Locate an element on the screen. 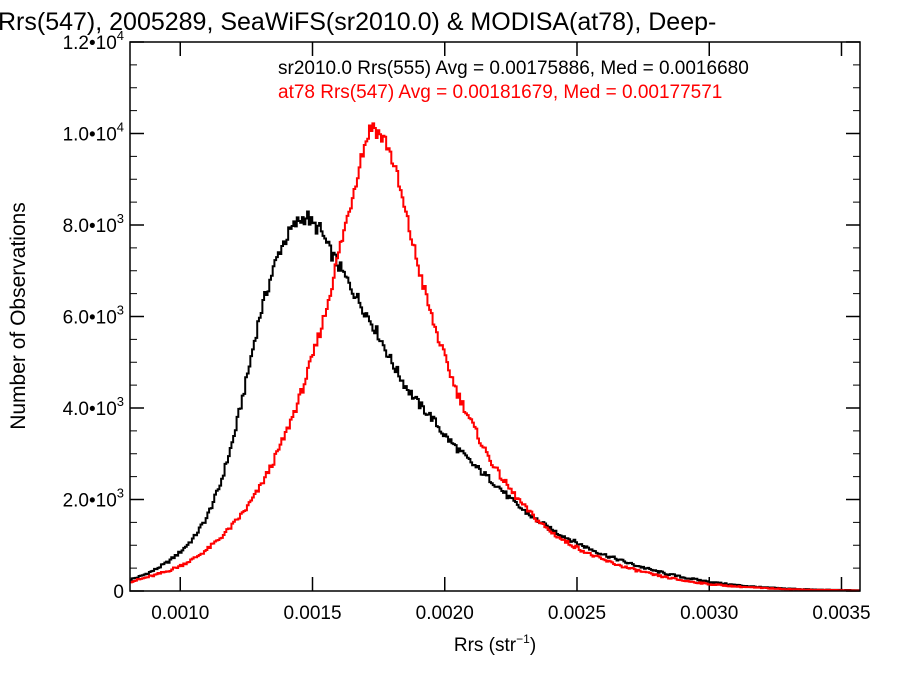 The width and height of the screenshot is (900, 675). y-axis-label: Number of Observations is located at coordinates (18, 316).